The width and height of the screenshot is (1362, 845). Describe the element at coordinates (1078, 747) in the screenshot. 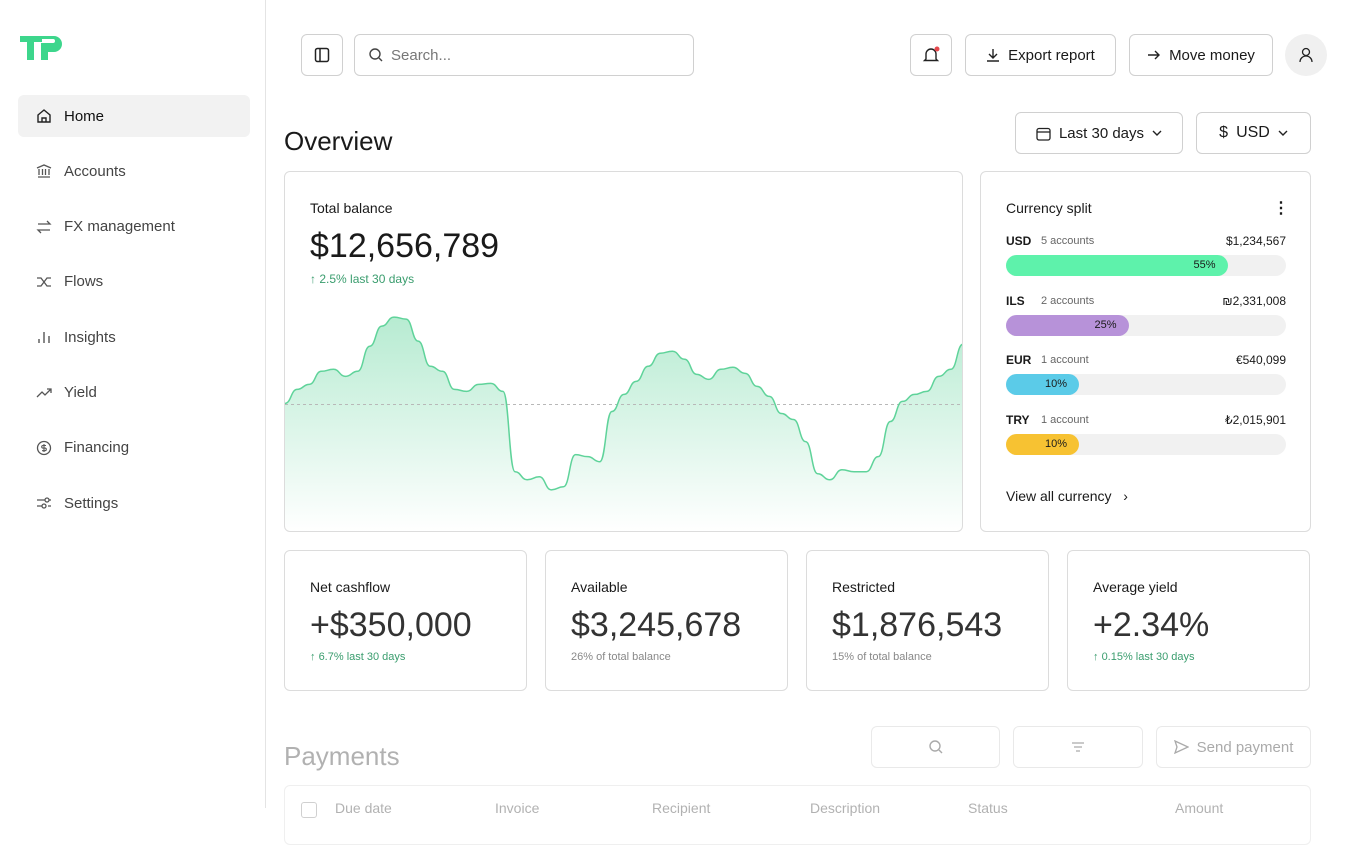

I see `payments-filter` at that location.